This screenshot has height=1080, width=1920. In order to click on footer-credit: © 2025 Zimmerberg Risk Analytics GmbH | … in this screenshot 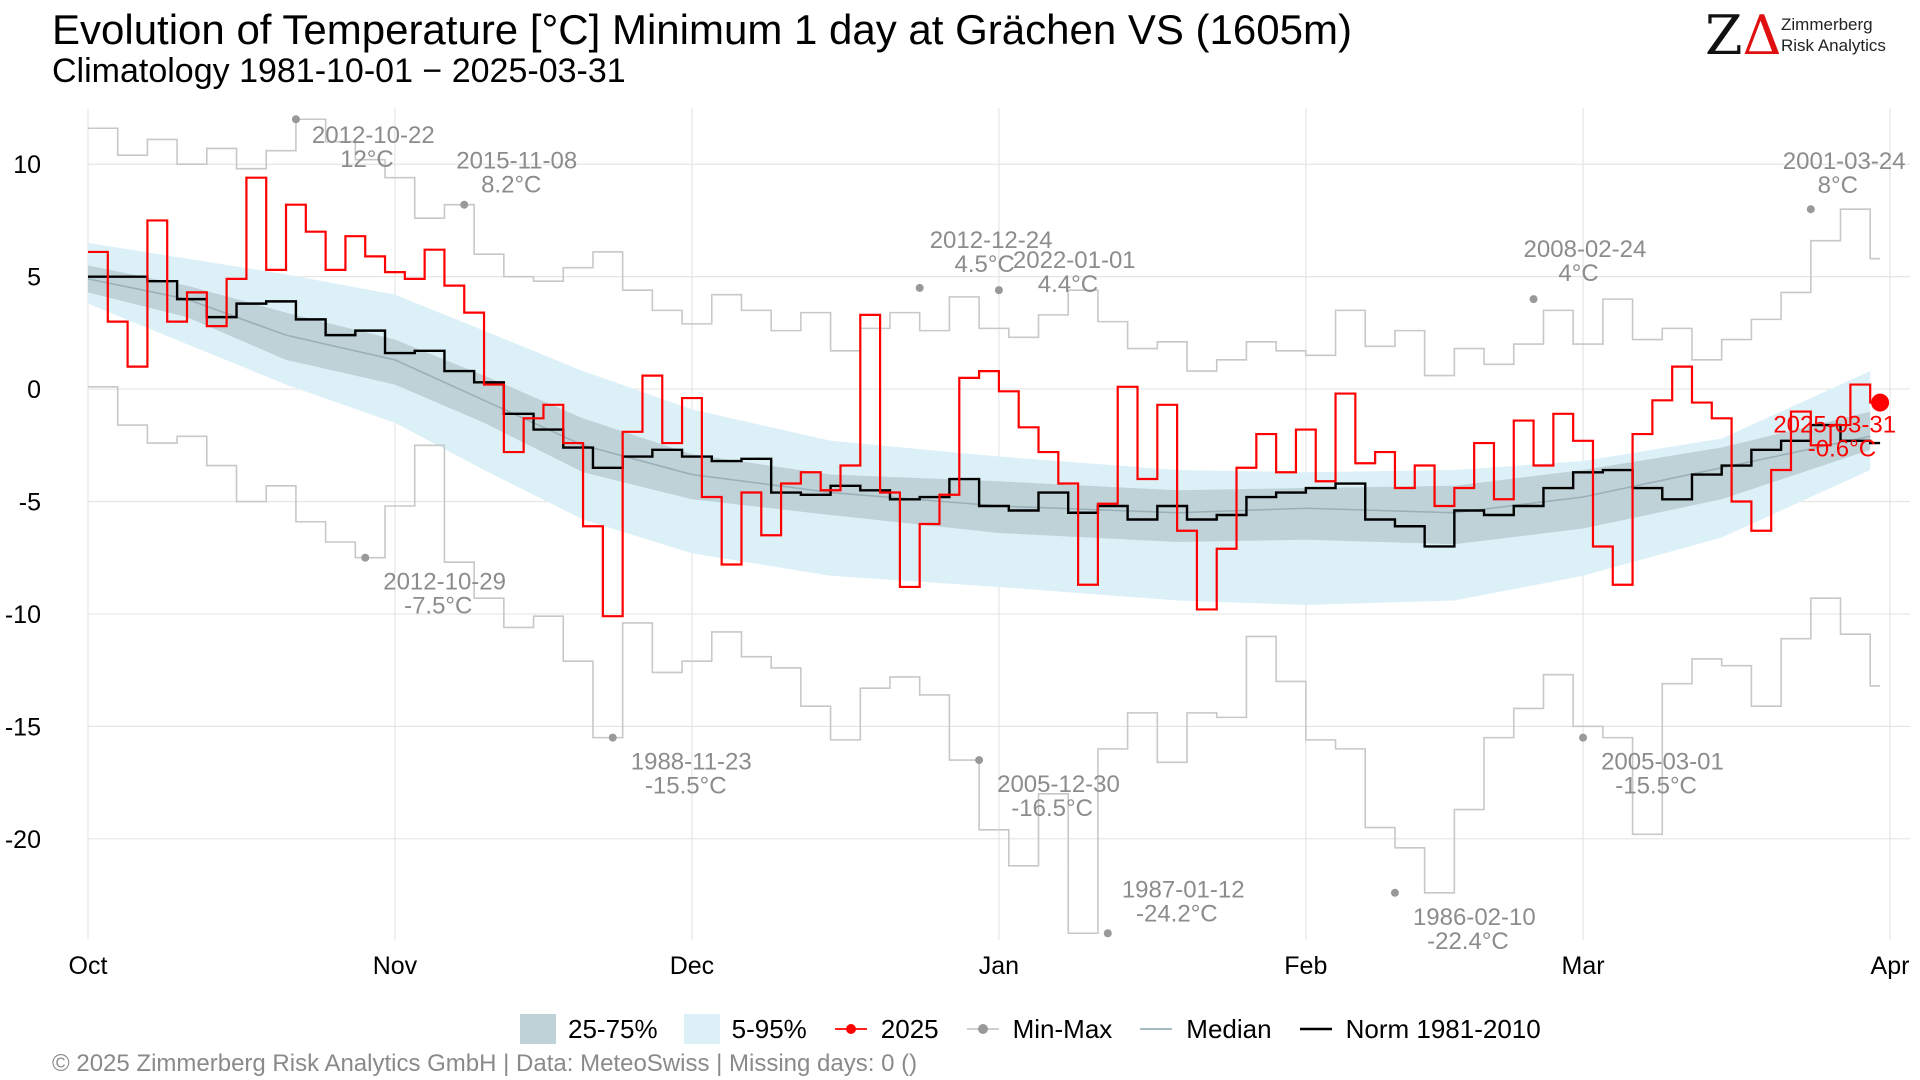, I will do `click(485, 1063)`.